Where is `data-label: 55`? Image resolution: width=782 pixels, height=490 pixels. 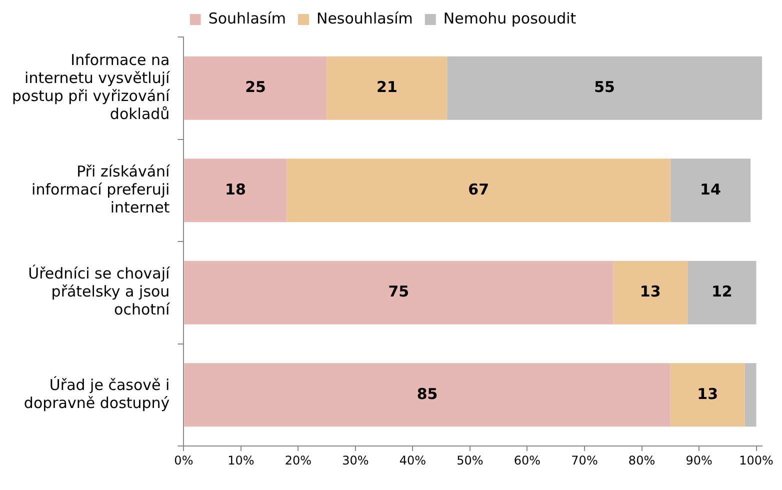
data-label: 55 is located at coordinates (604, 87).